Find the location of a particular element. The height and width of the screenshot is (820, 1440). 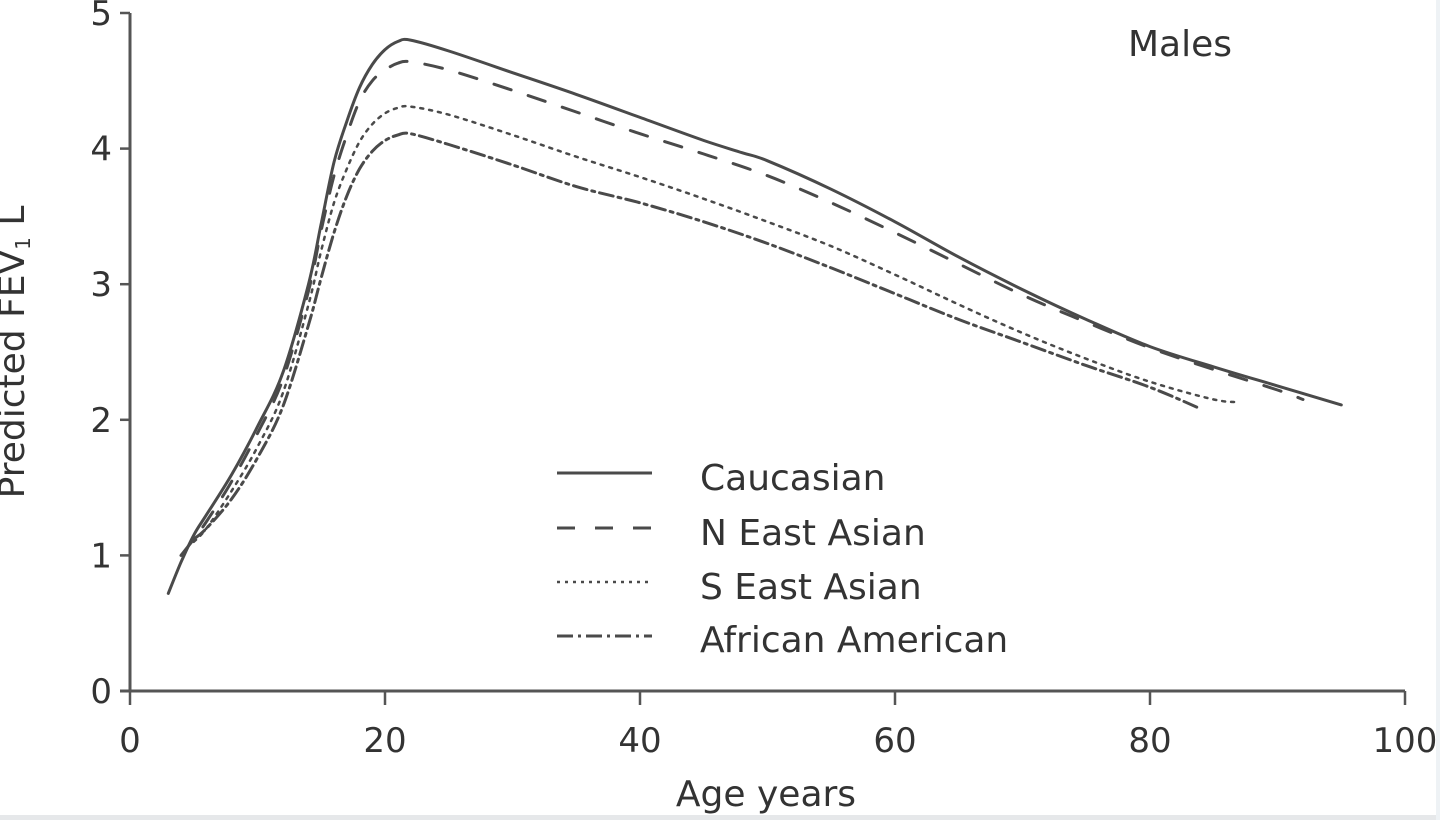

y-axis-title: Predicted FEV1 L is located at coordinates (17, 352).